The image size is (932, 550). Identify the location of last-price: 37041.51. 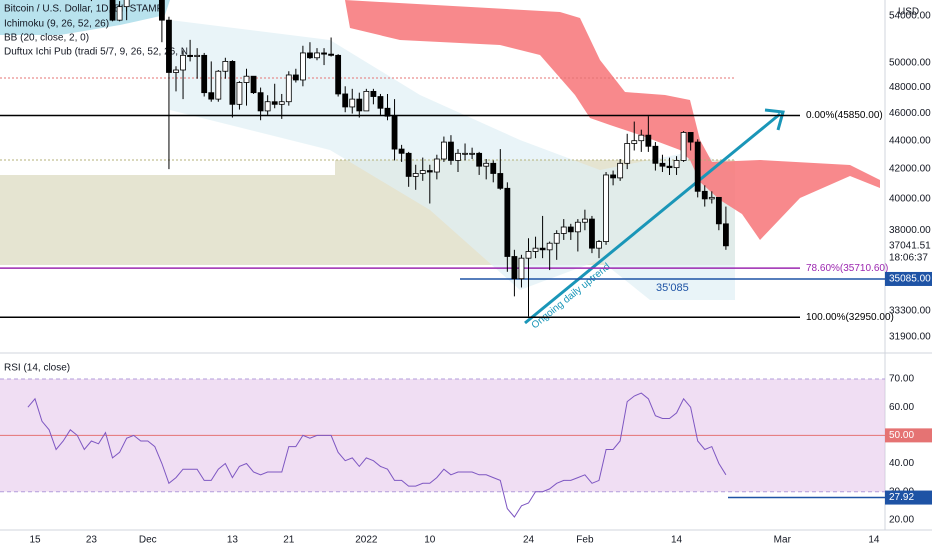
(910, 245).